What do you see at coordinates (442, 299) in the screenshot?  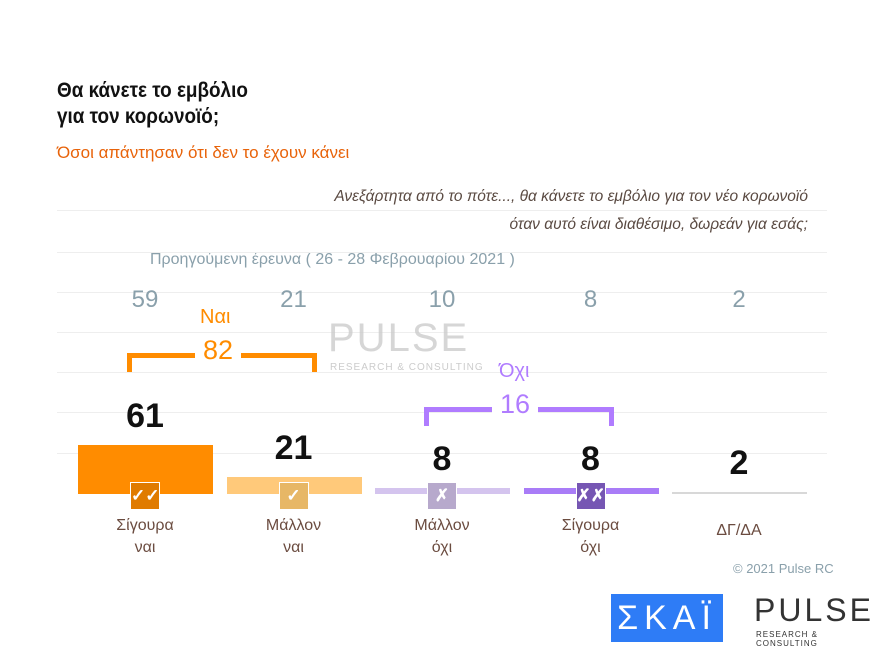 I see `previous-value: 10` at bounding box center [442, 299].